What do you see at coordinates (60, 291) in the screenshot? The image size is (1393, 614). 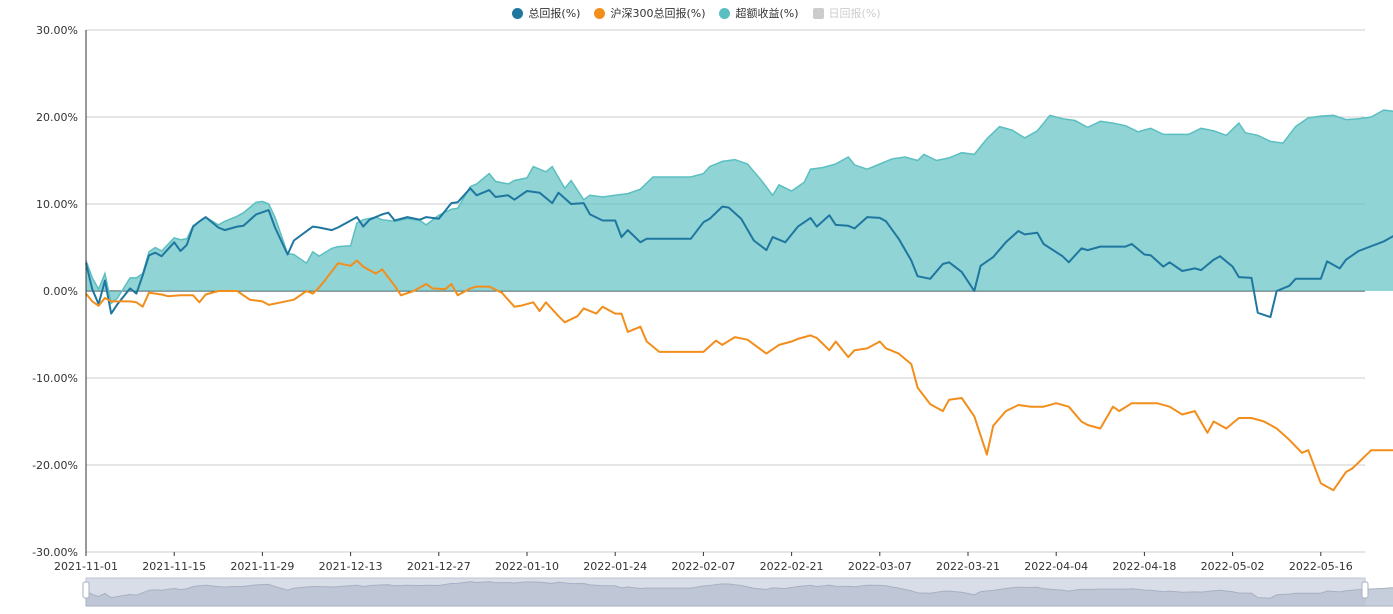 I see `y-tick-label: 0.00%` at bounding box center [60, 291].